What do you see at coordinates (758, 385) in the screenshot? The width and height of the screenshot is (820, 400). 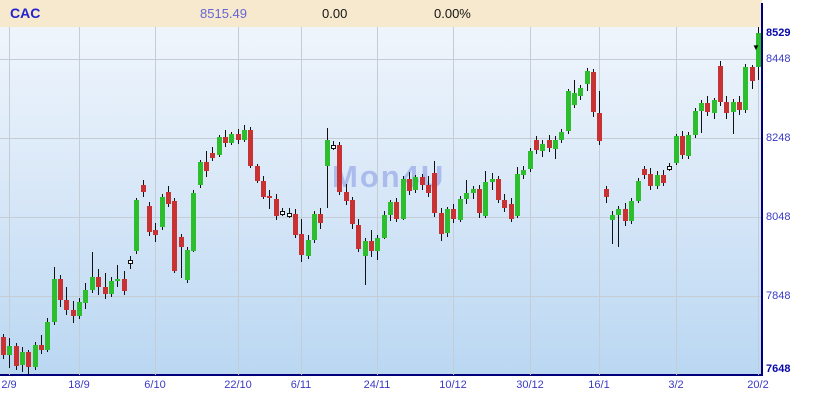 I see `x-axis-tick-label: 20/2` at bounding box center [758, 385].